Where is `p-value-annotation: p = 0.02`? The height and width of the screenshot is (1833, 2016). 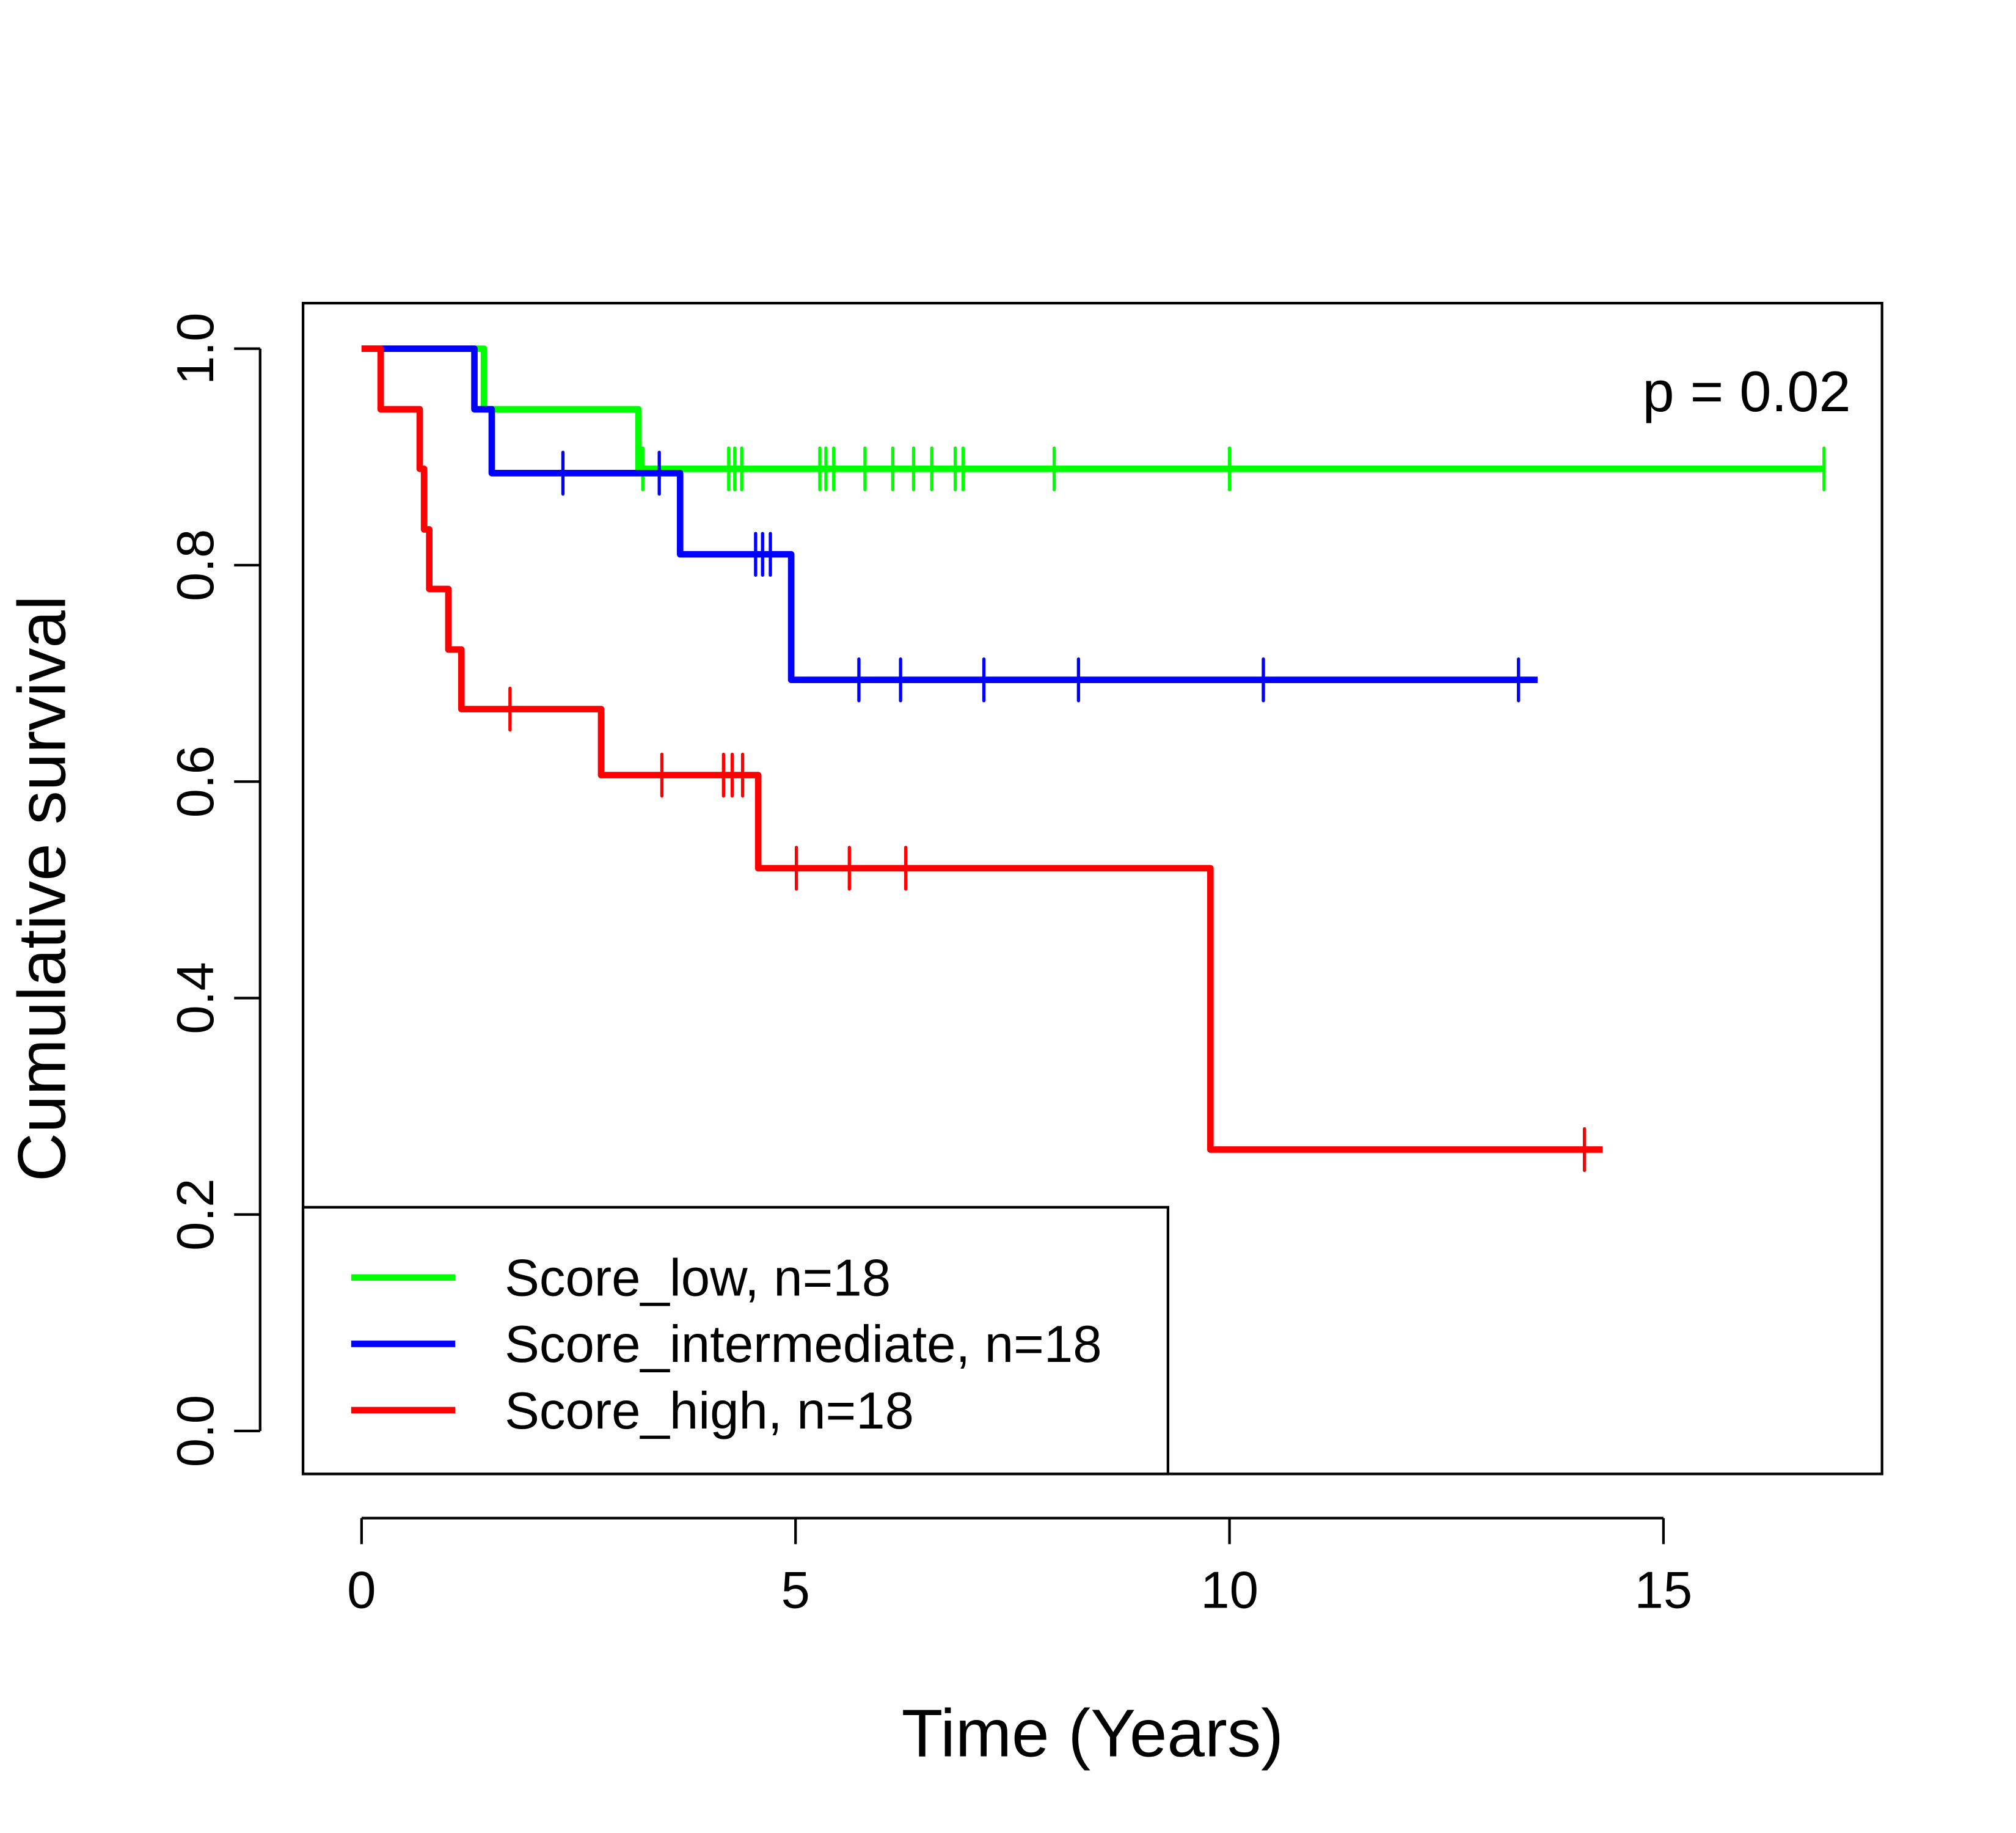
p-value-annotation: p = 0.02 is located at coordinates (1747, 391).